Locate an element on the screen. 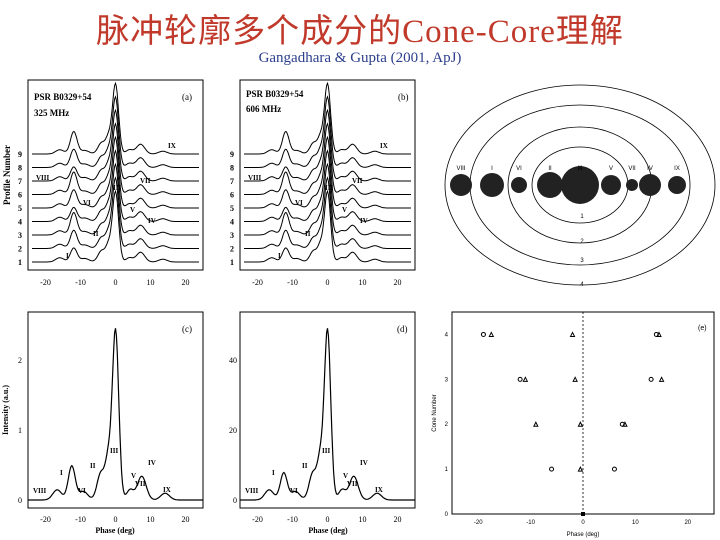 This screenshot has height=540, width=720. profile-number: 7 is located at coordinates (232, 181).